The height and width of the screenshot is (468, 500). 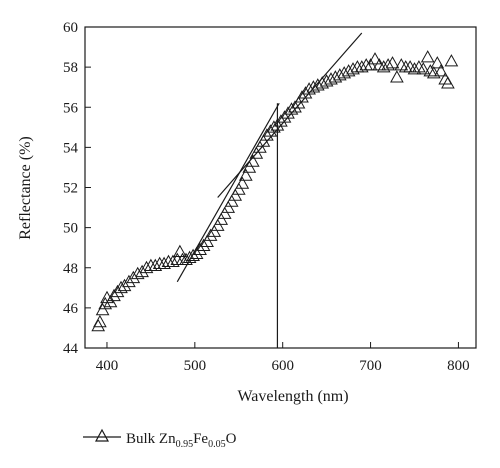 What do you see at coordinates (370, 366) in the screenshot?
I see `x-tick-label: 700` at bounding box center [370, 366].